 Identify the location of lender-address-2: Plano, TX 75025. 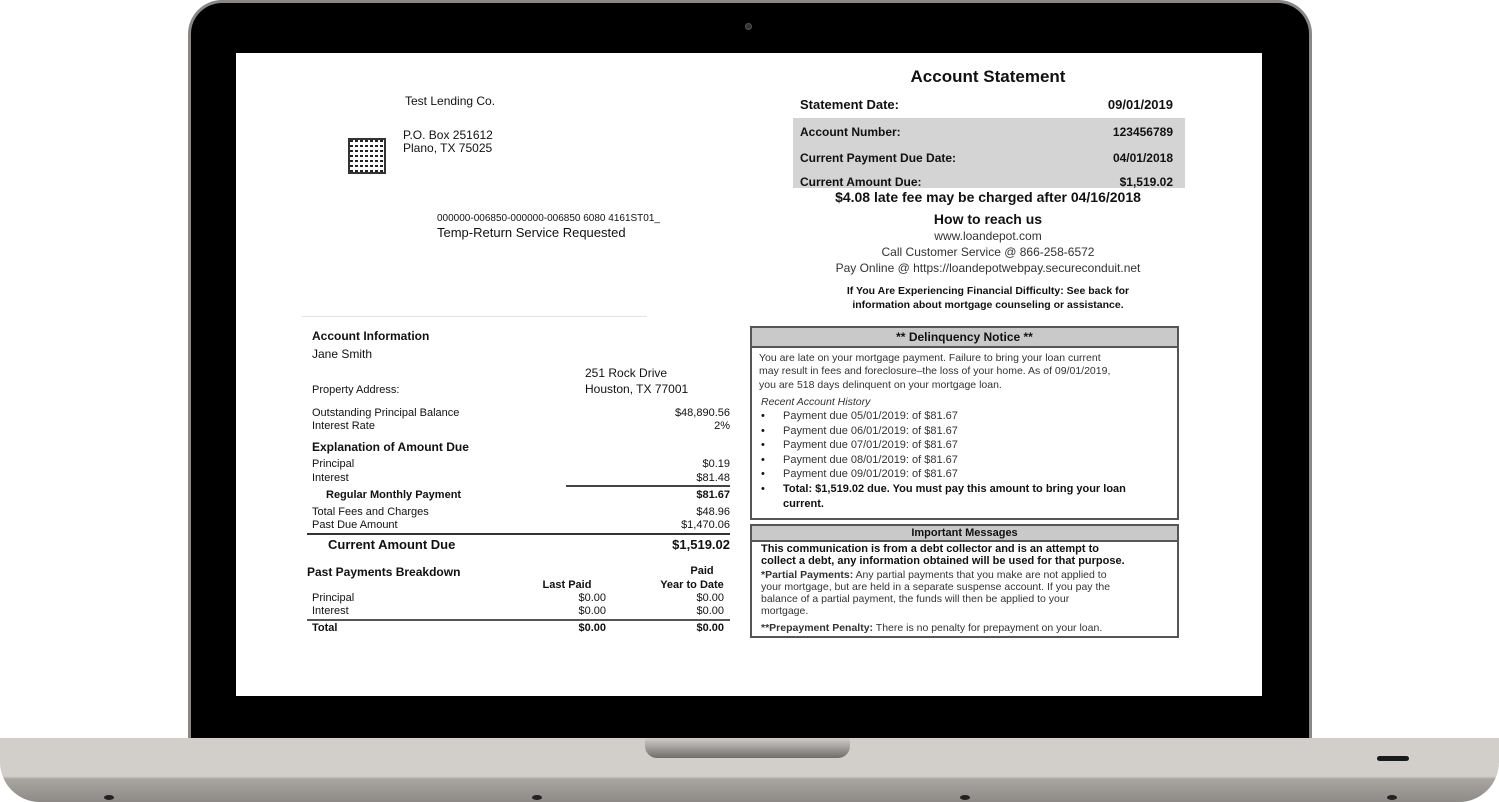
(448, 148).